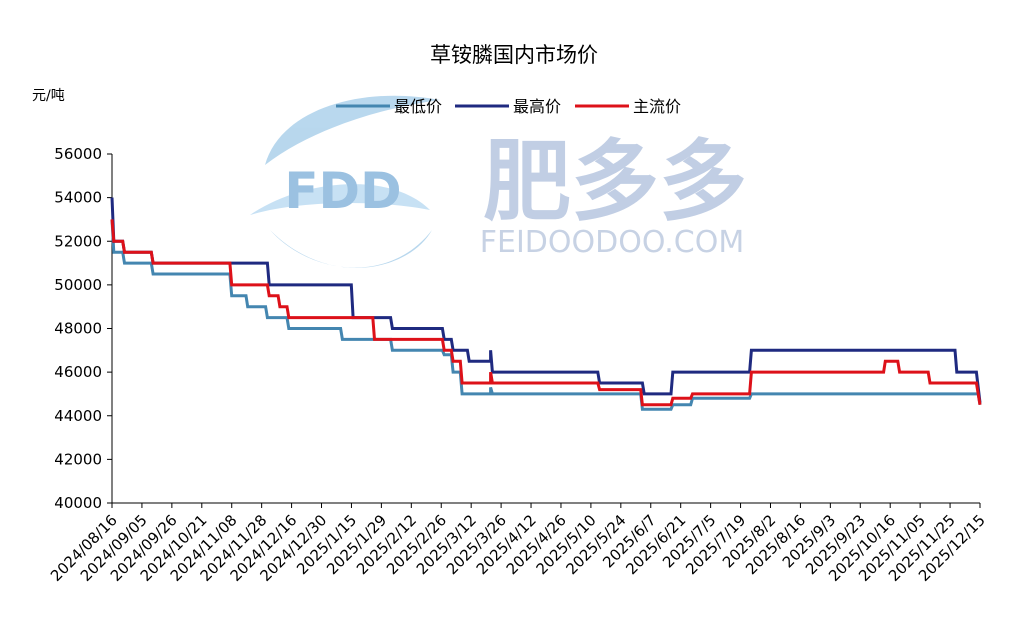 This screenshot has width=1028, height=620. I want to click on feidoodoo-watermark: FDD 肥多多 FEIDOODOO.COM, so click(498, 181).